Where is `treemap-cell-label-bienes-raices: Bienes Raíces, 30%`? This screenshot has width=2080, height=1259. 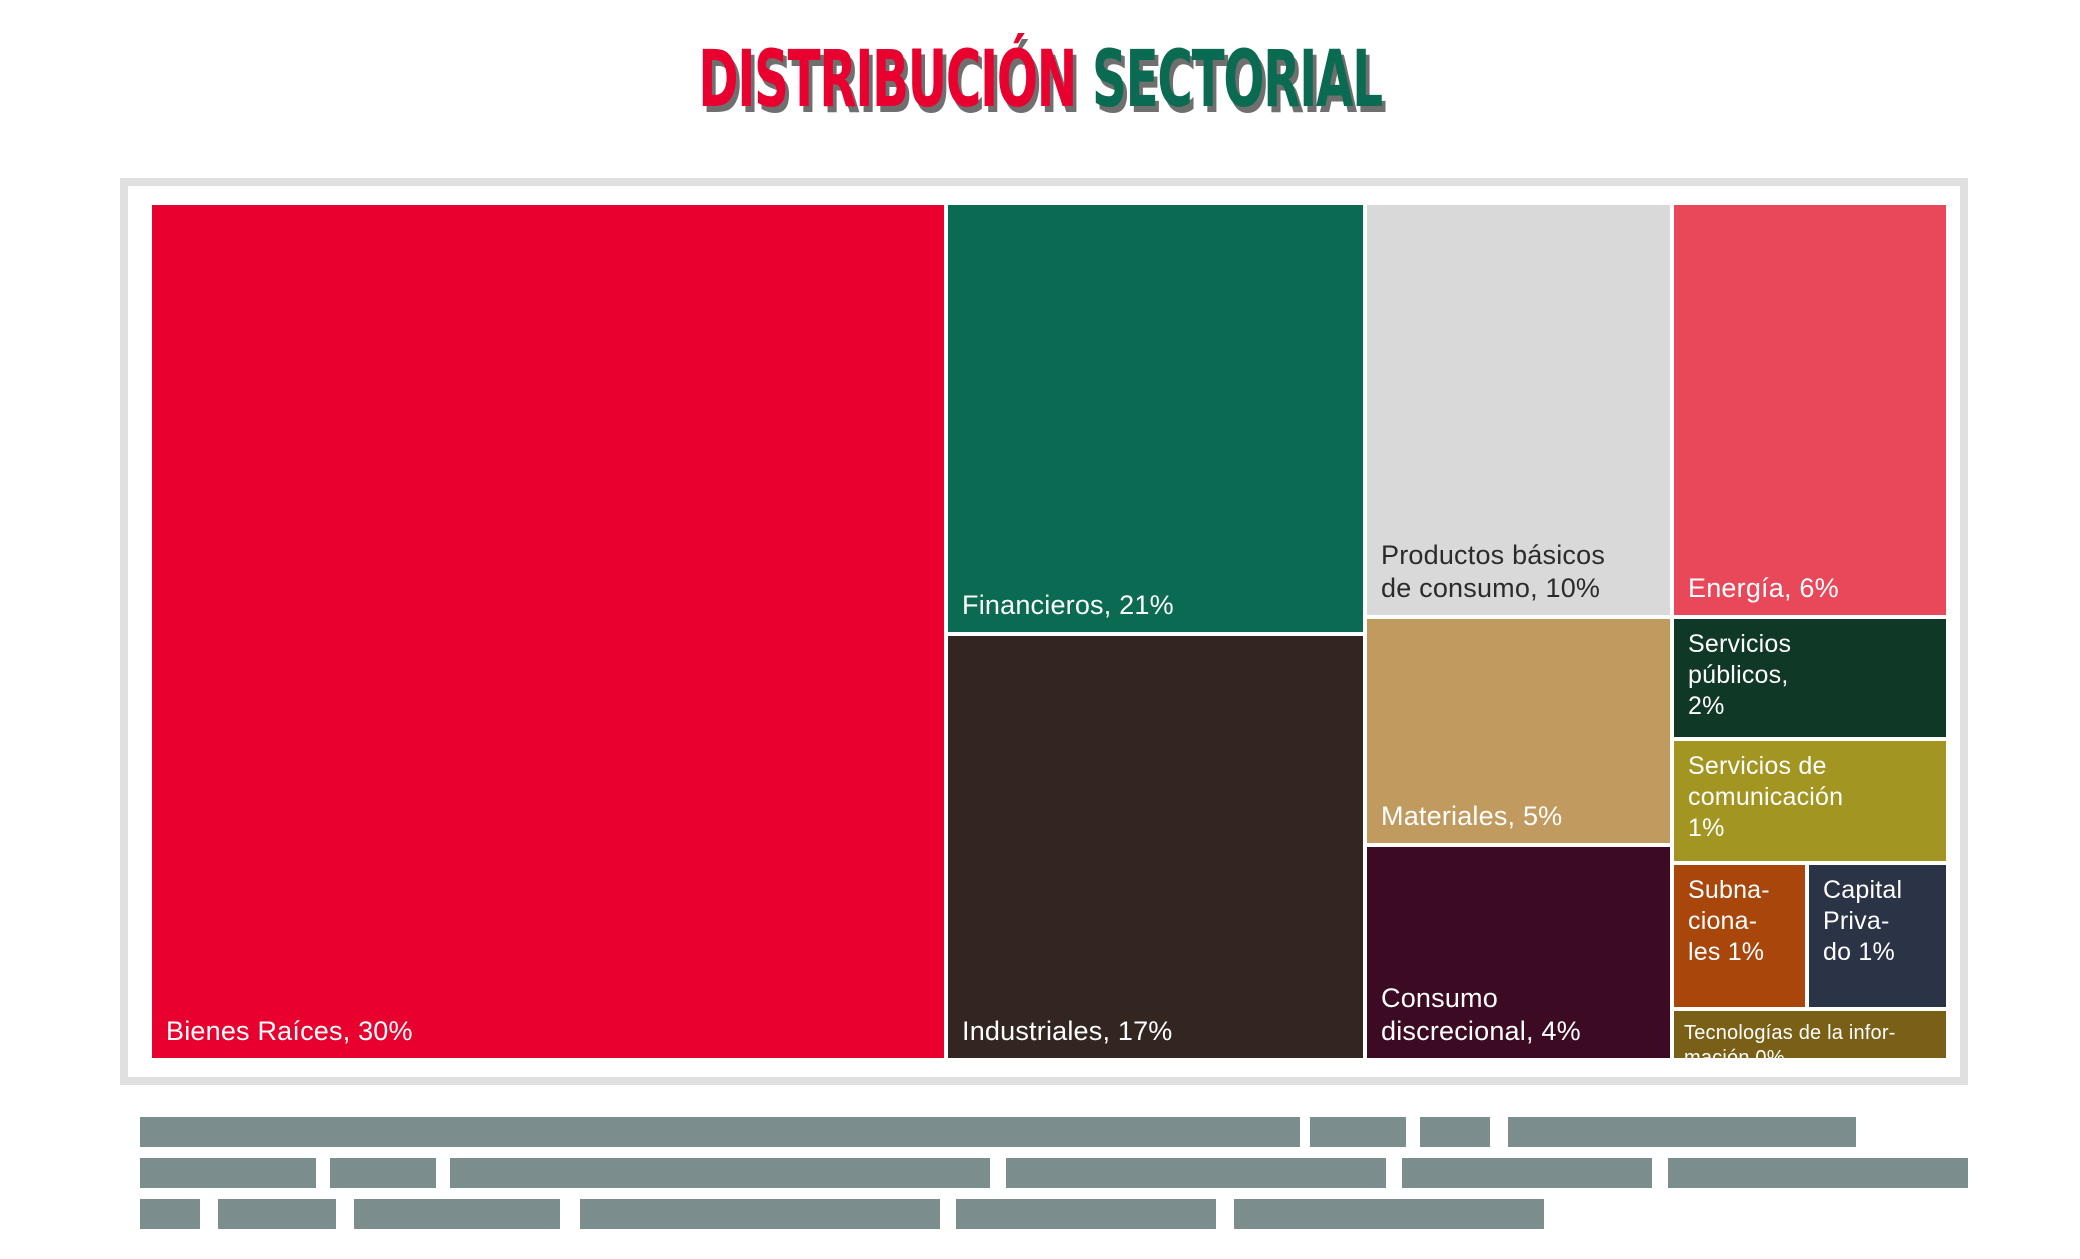
treemap-cell-label-bienes-raices: Bienes Raíces, 30% is located at coordinates (289, 1031).